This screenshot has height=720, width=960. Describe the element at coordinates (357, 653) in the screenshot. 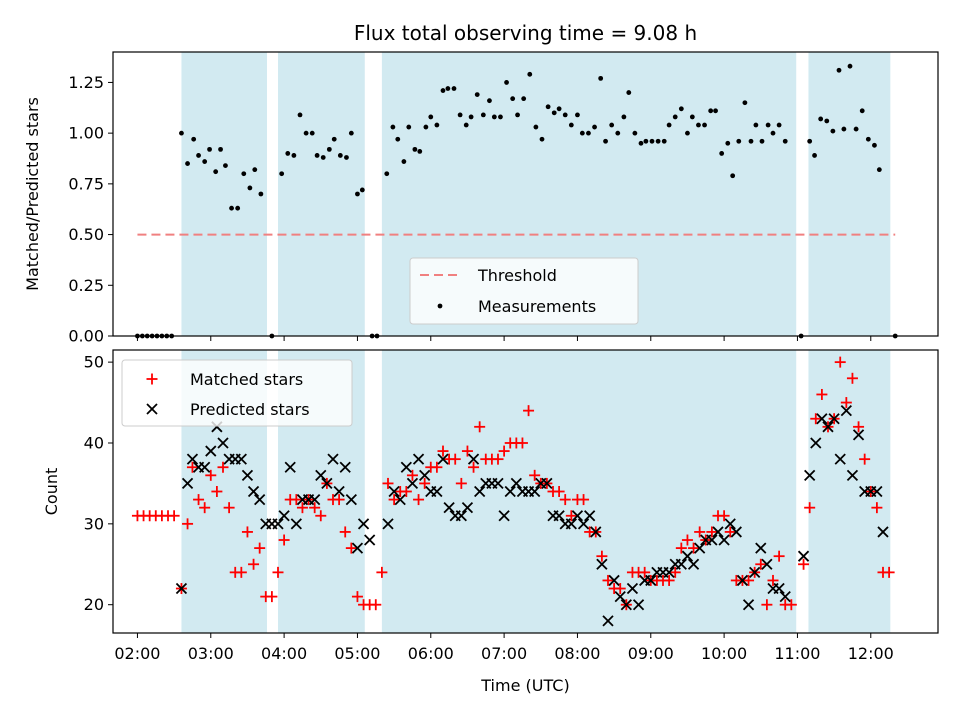

I see `x-tick-label: 05:00` at that location.